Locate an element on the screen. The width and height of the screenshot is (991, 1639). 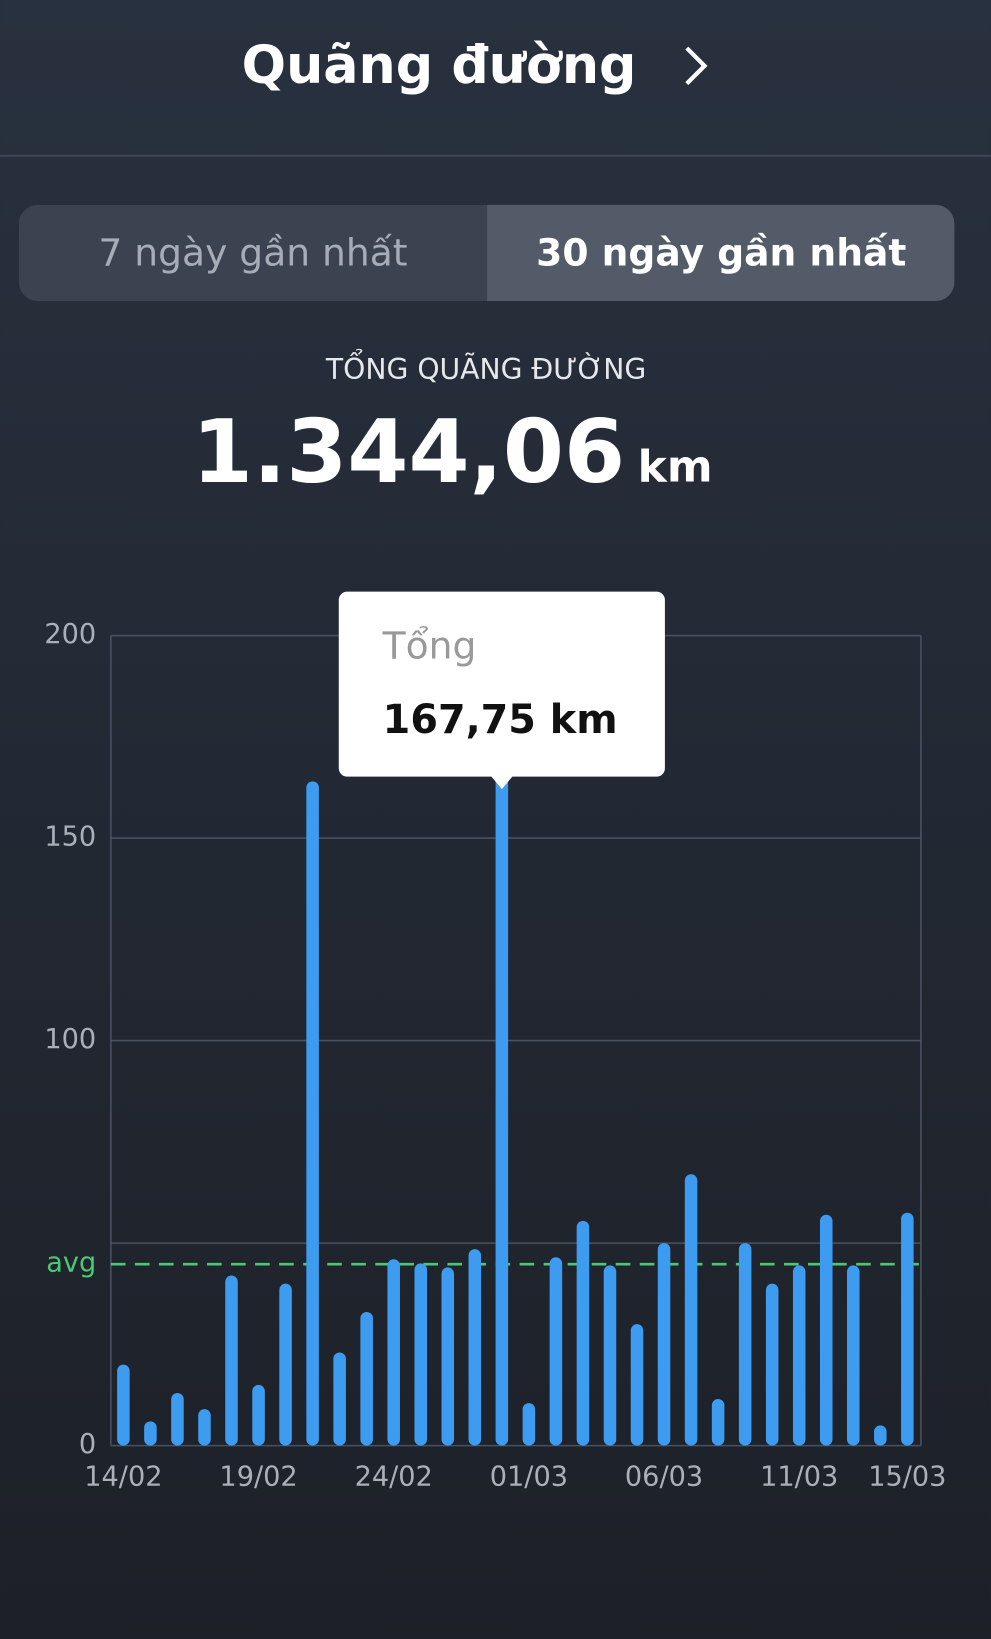
x-tick-label: 24/02 is located at coordinates (394, 1477).